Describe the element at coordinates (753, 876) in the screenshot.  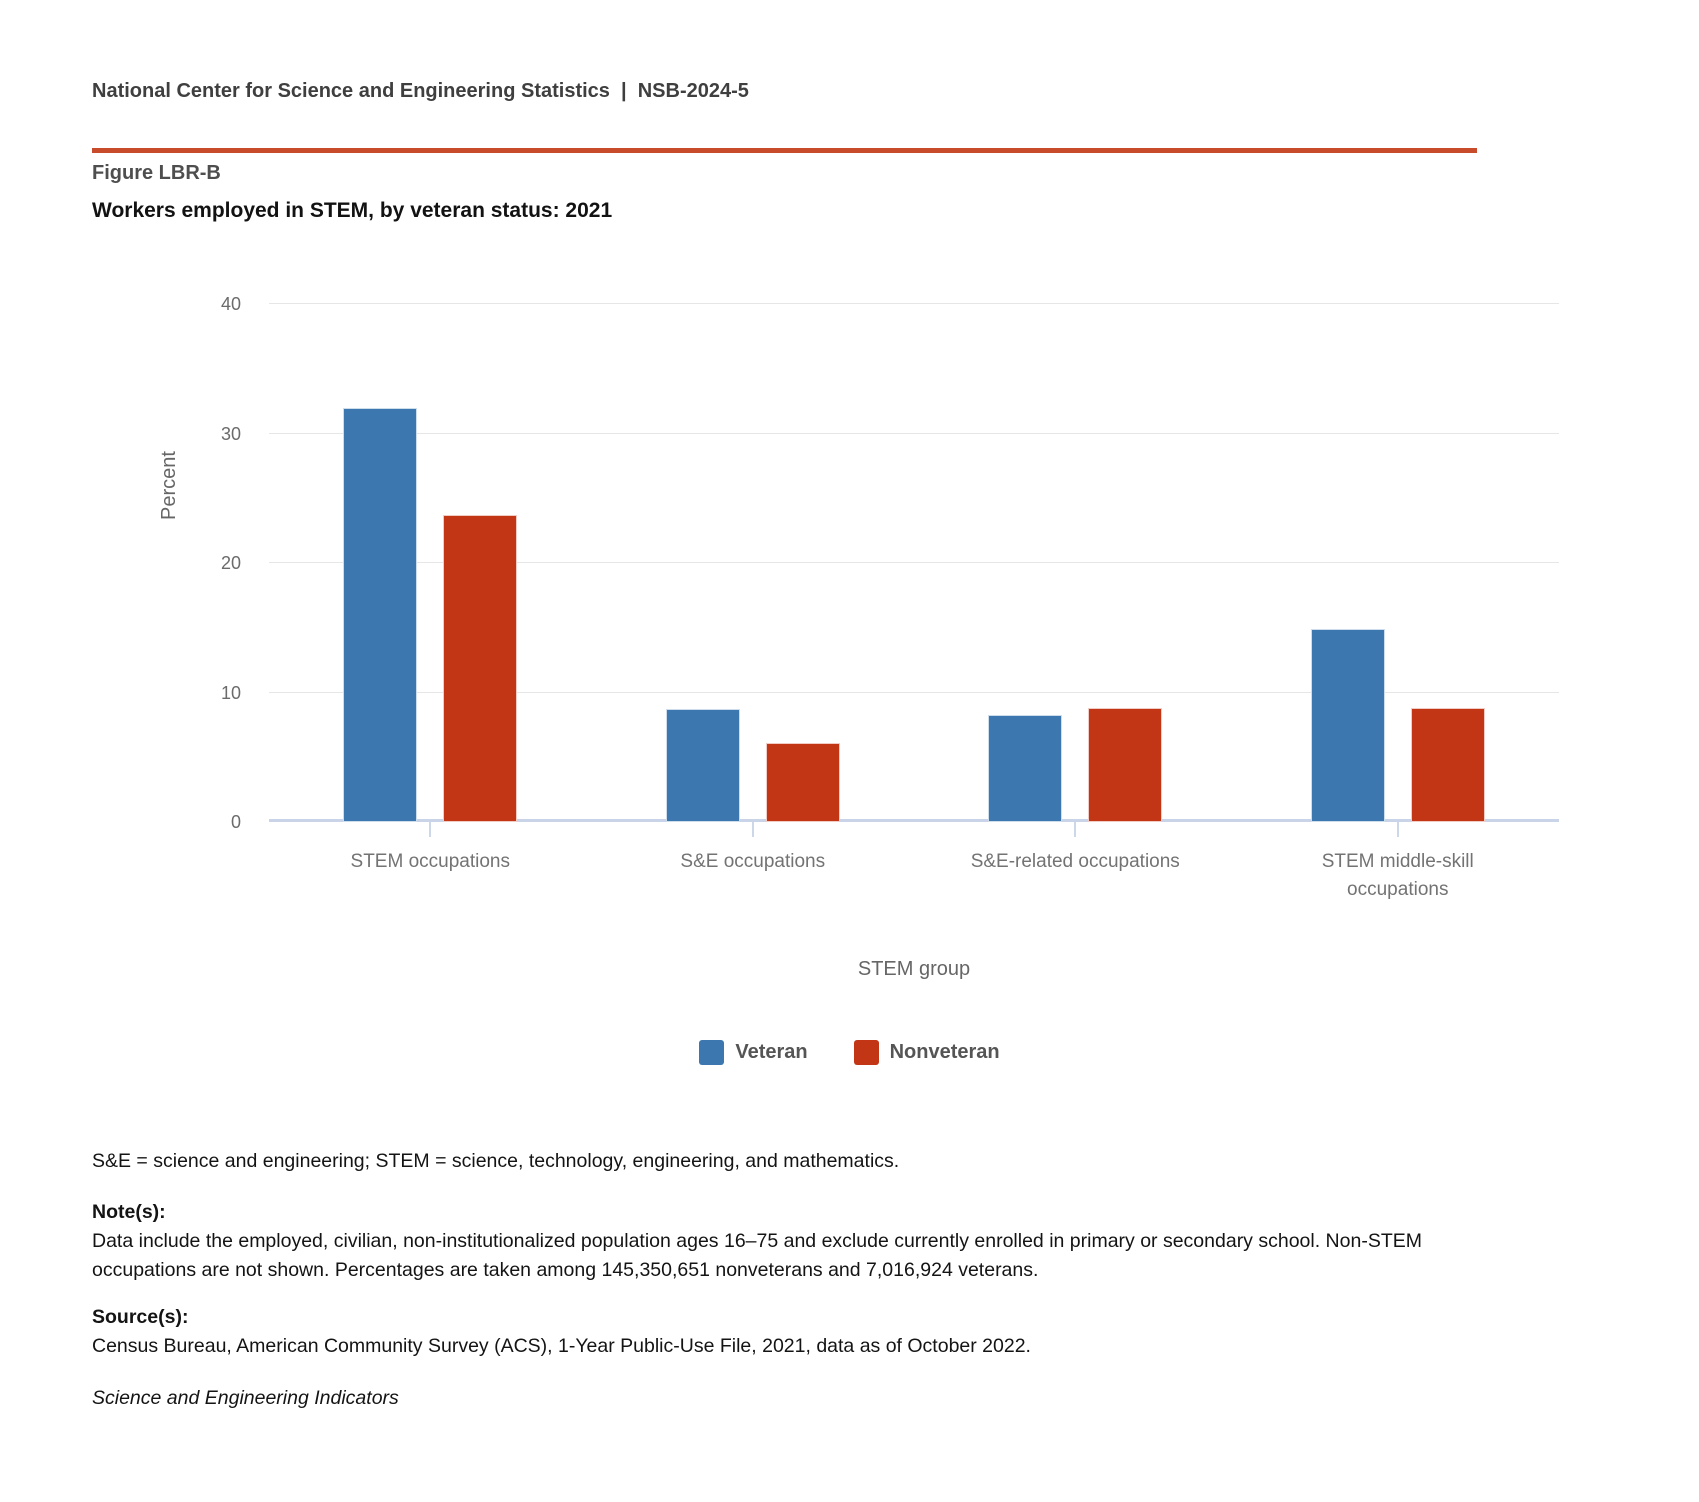
I see `x-label-cell: S&E occupations` at that location.